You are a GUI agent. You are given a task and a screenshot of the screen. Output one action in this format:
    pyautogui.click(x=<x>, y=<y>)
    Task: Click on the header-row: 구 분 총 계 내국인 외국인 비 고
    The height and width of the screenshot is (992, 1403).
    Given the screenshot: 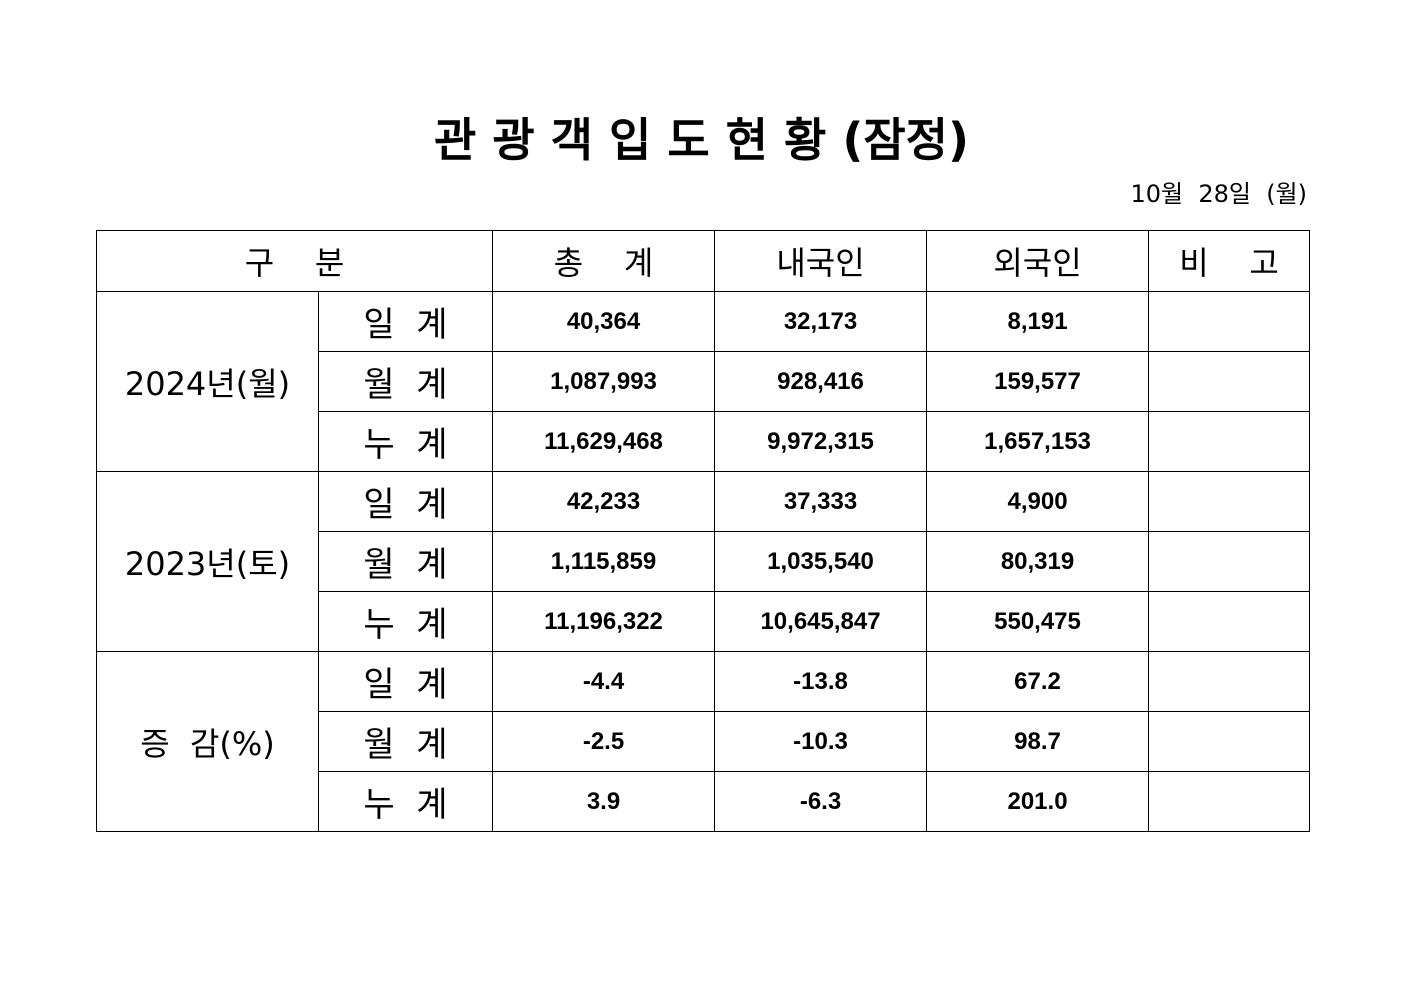 What is the action you would take?
    pyautogui.click(x=703, y=261)
    